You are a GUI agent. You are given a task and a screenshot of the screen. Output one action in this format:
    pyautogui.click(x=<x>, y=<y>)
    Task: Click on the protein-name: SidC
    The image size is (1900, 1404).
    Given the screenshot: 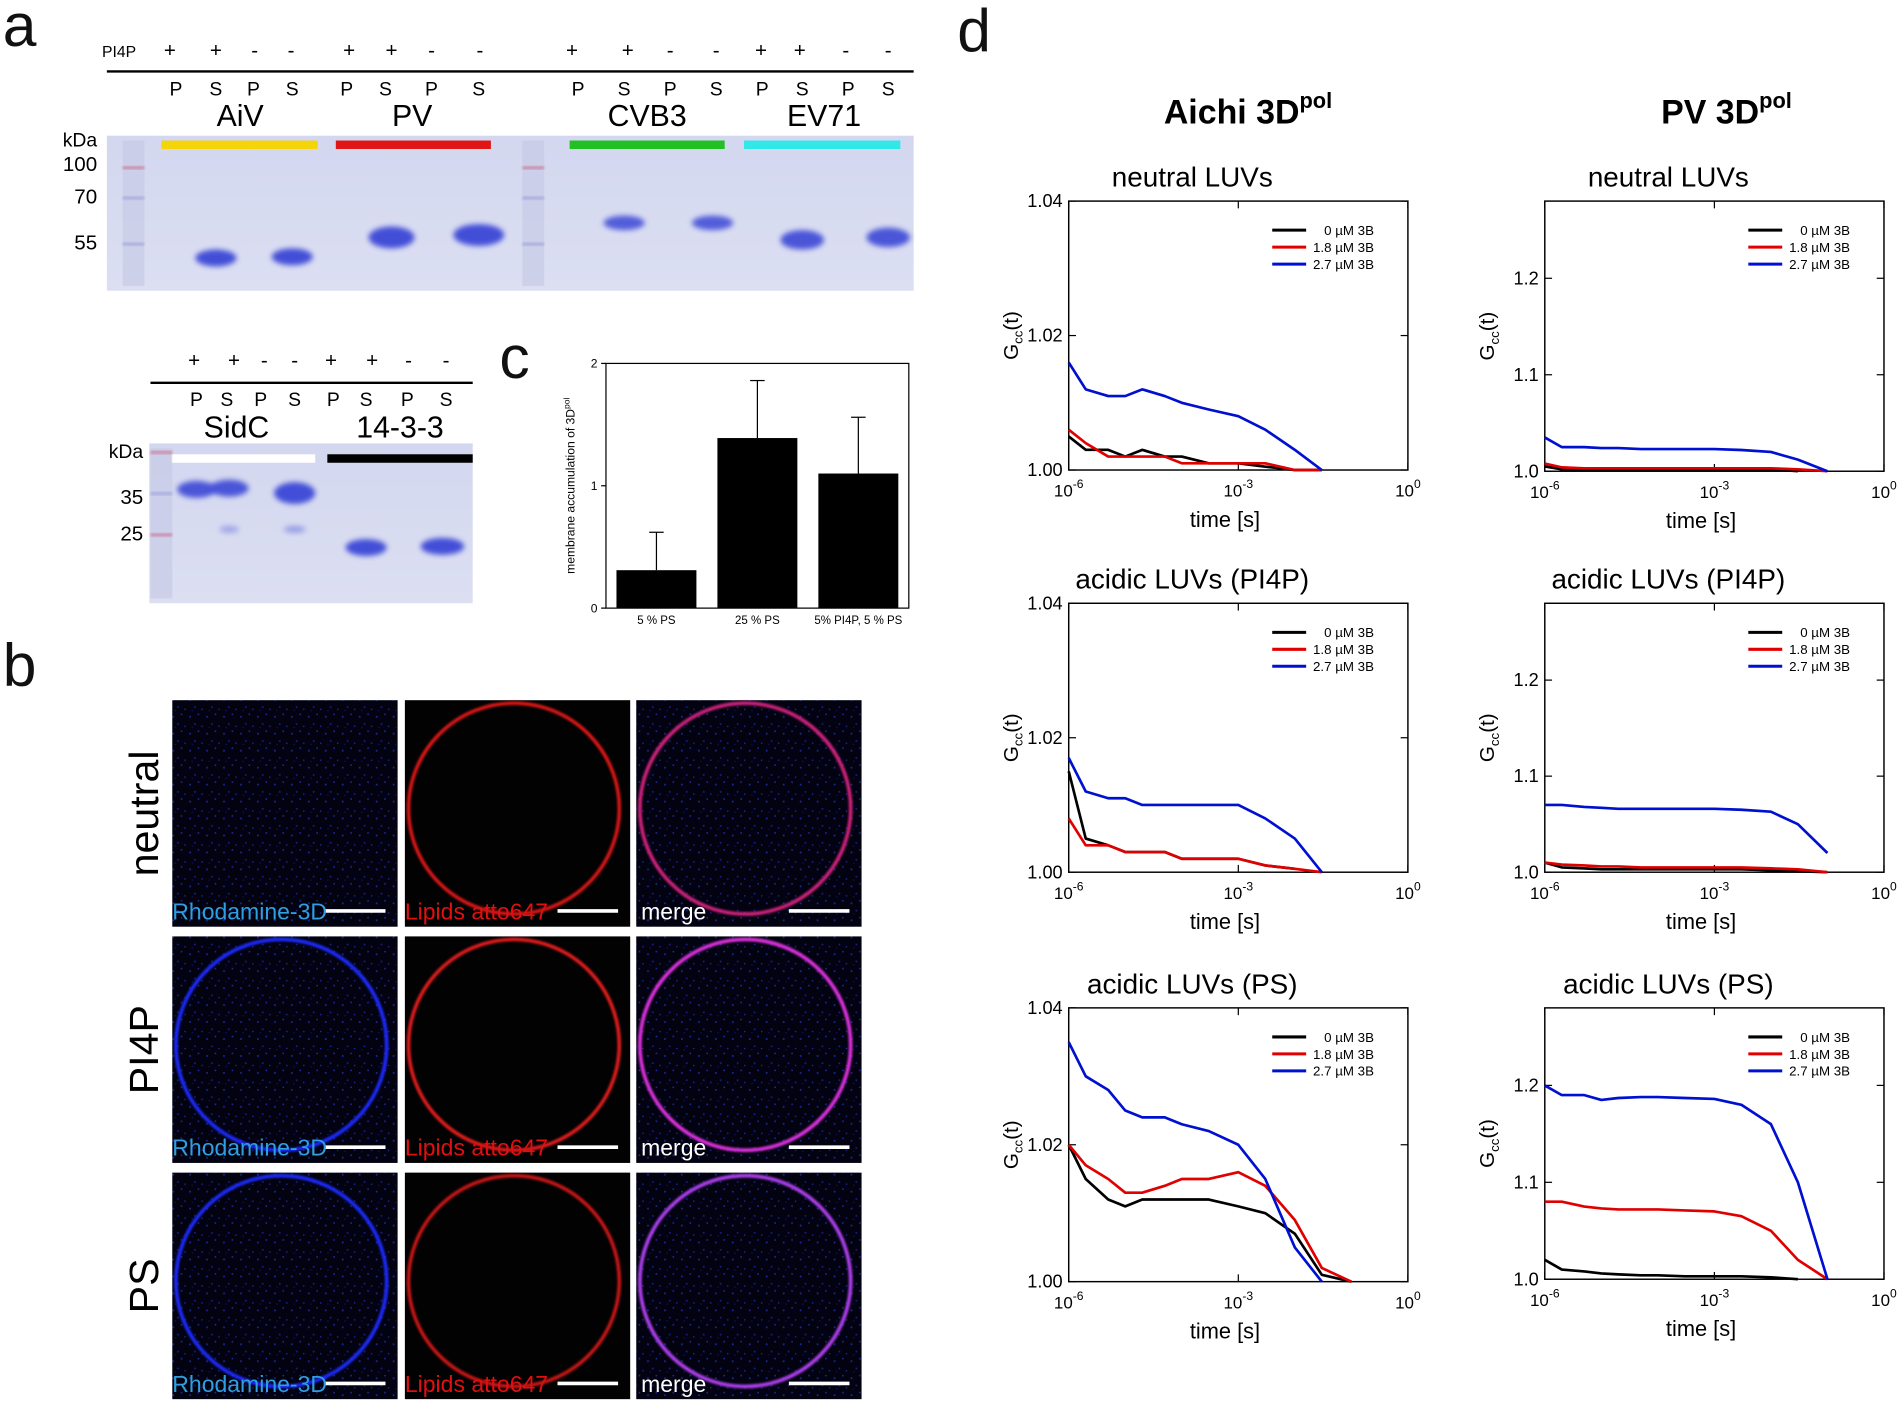 What is the action you would take?
    pyautogui.click(x=237, y=427)
    